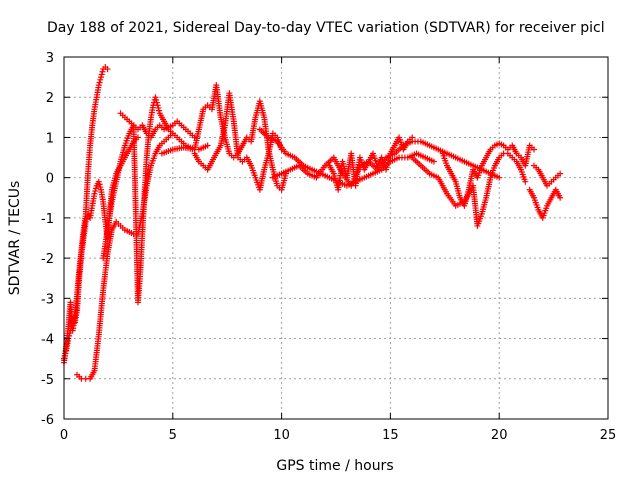 The image size is (640, 480). I want to click on y-tick-label: -5, so click(47, 380).